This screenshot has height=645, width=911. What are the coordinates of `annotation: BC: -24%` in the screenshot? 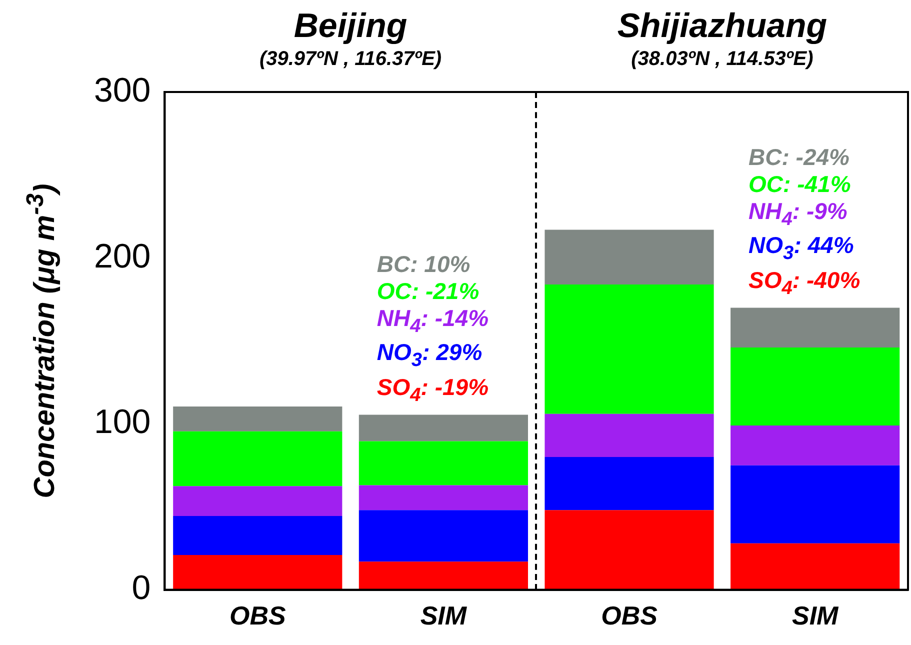 It's located at (799, 157).